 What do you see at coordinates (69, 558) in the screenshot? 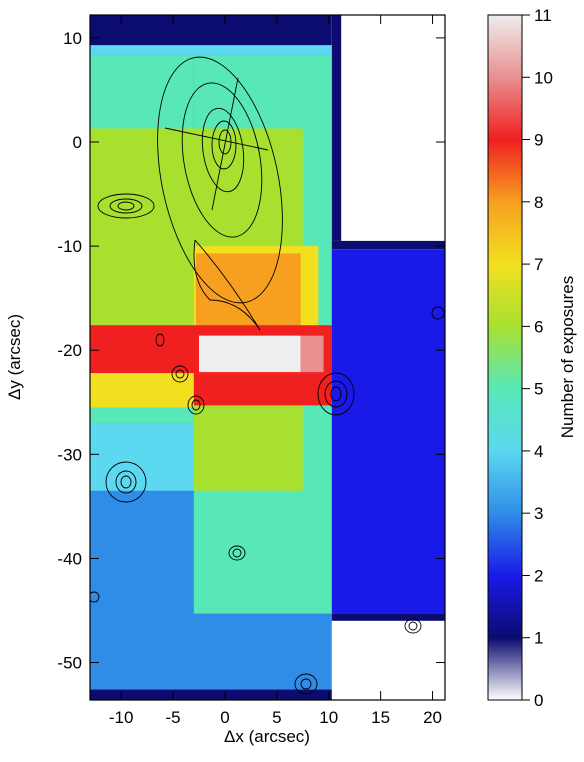
I see `y-tick-label: -40` at bounding box center [69, 558].